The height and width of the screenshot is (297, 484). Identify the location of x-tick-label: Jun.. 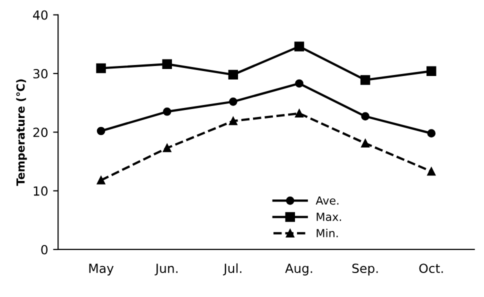
(166, 270).